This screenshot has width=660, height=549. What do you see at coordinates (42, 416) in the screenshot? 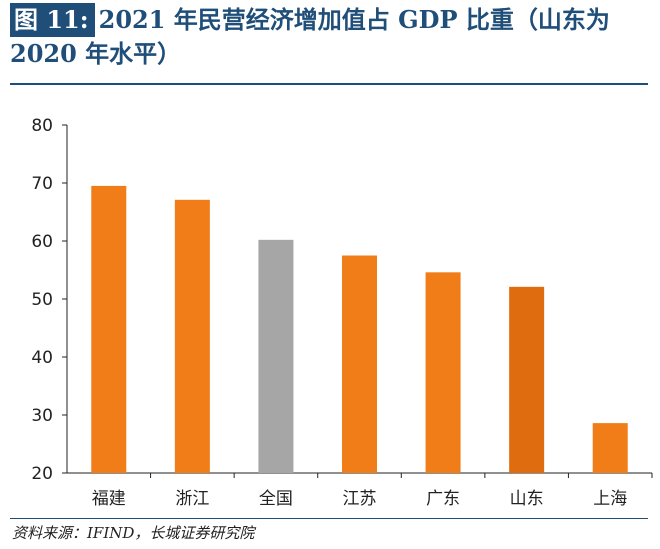
I see `y-tick-label: 30` at bounding box center [42, 416].